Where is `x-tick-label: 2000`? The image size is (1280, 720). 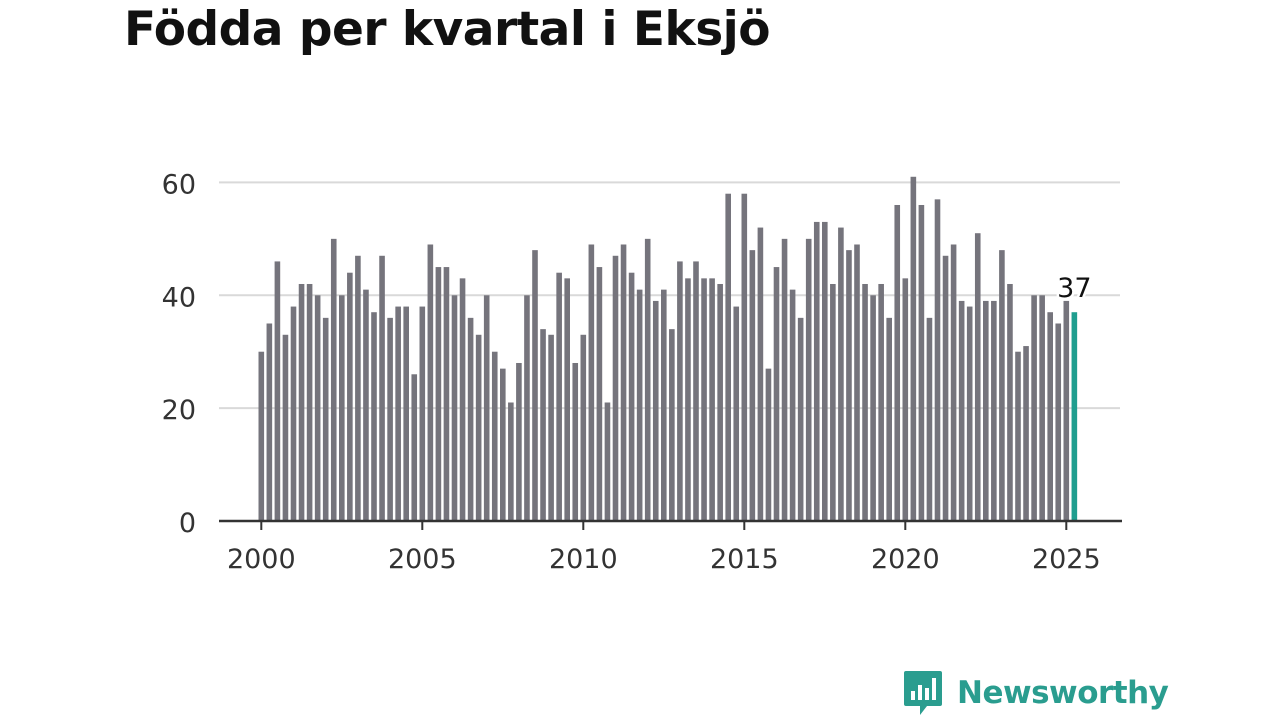 x-tick-label: 2000 is located at coordinates (261, 559).